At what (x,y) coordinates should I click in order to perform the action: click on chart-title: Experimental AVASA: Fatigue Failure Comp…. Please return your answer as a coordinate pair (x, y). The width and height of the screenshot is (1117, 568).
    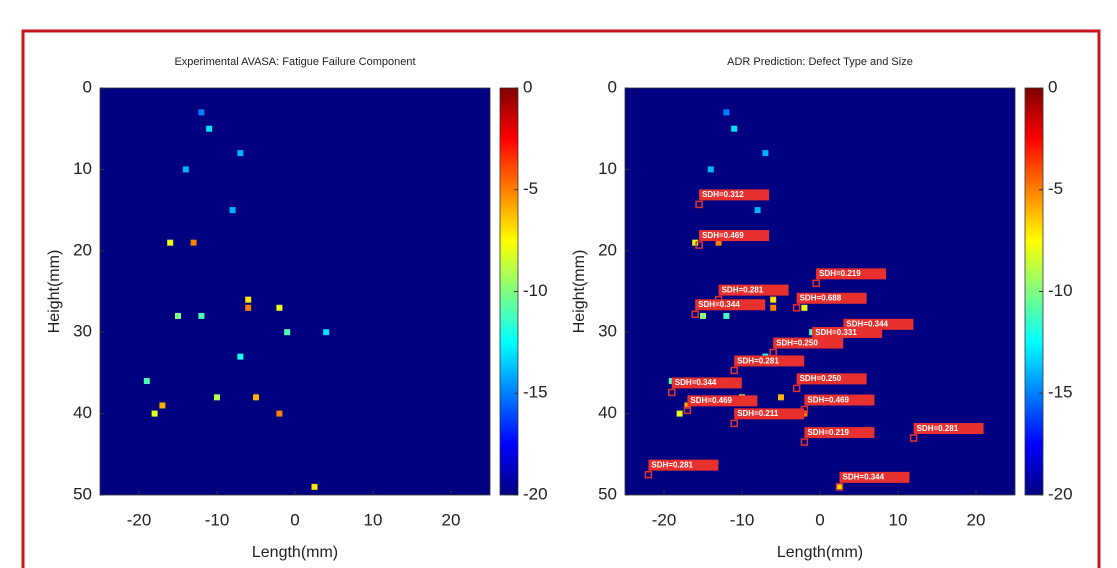
    Looking at the image, I should click on (294, 62).